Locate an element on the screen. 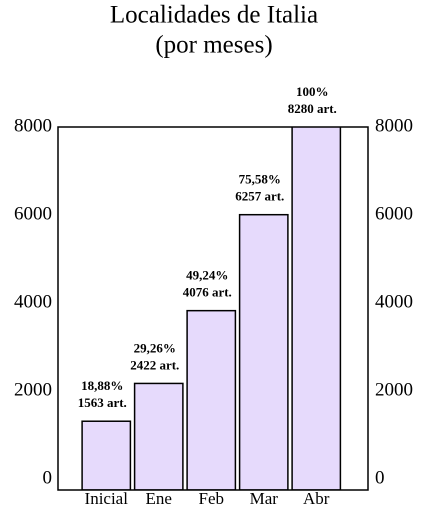 This screenshot has width=429, height=512. y-tick-label: 2000 is located at coordinates (33, 389).